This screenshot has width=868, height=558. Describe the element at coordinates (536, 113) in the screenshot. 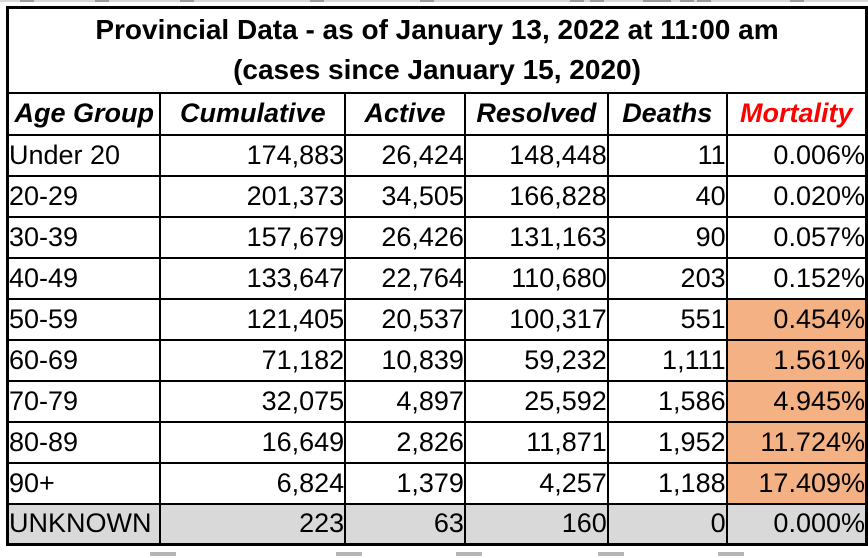

I see `column-header-resolved: Resolved` at that location.